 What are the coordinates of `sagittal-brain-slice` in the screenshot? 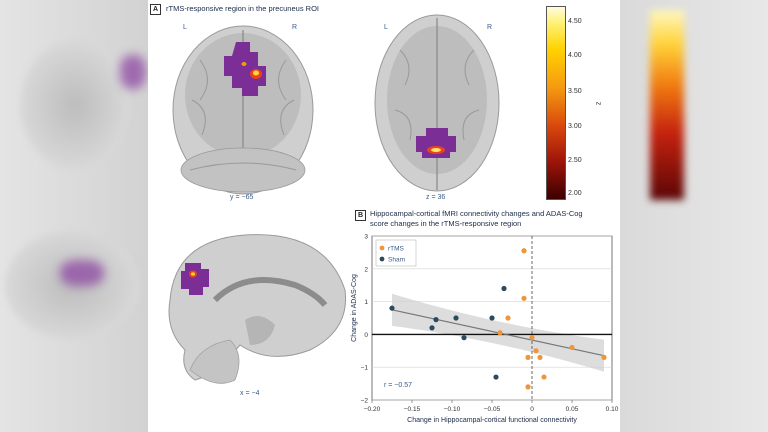 It's located at (257, 309).